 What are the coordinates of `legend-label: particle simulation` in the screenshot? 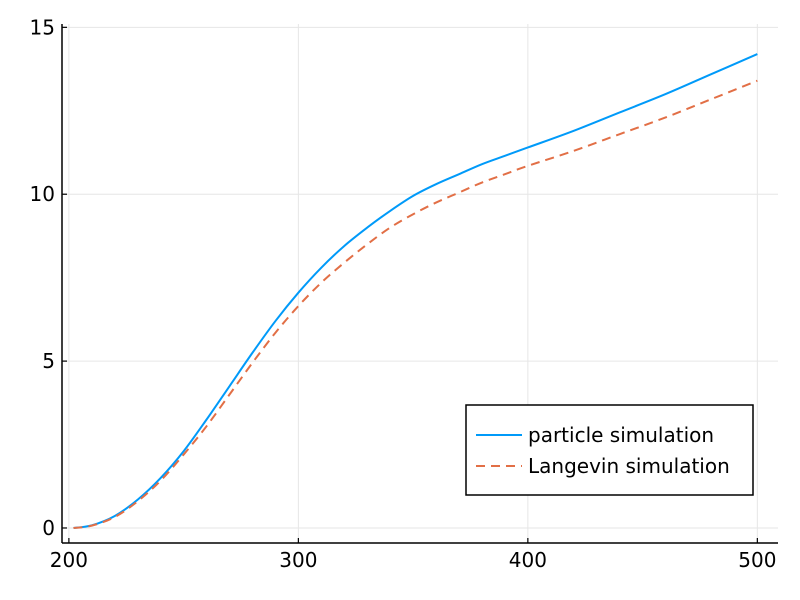 It's located at (621, 435).